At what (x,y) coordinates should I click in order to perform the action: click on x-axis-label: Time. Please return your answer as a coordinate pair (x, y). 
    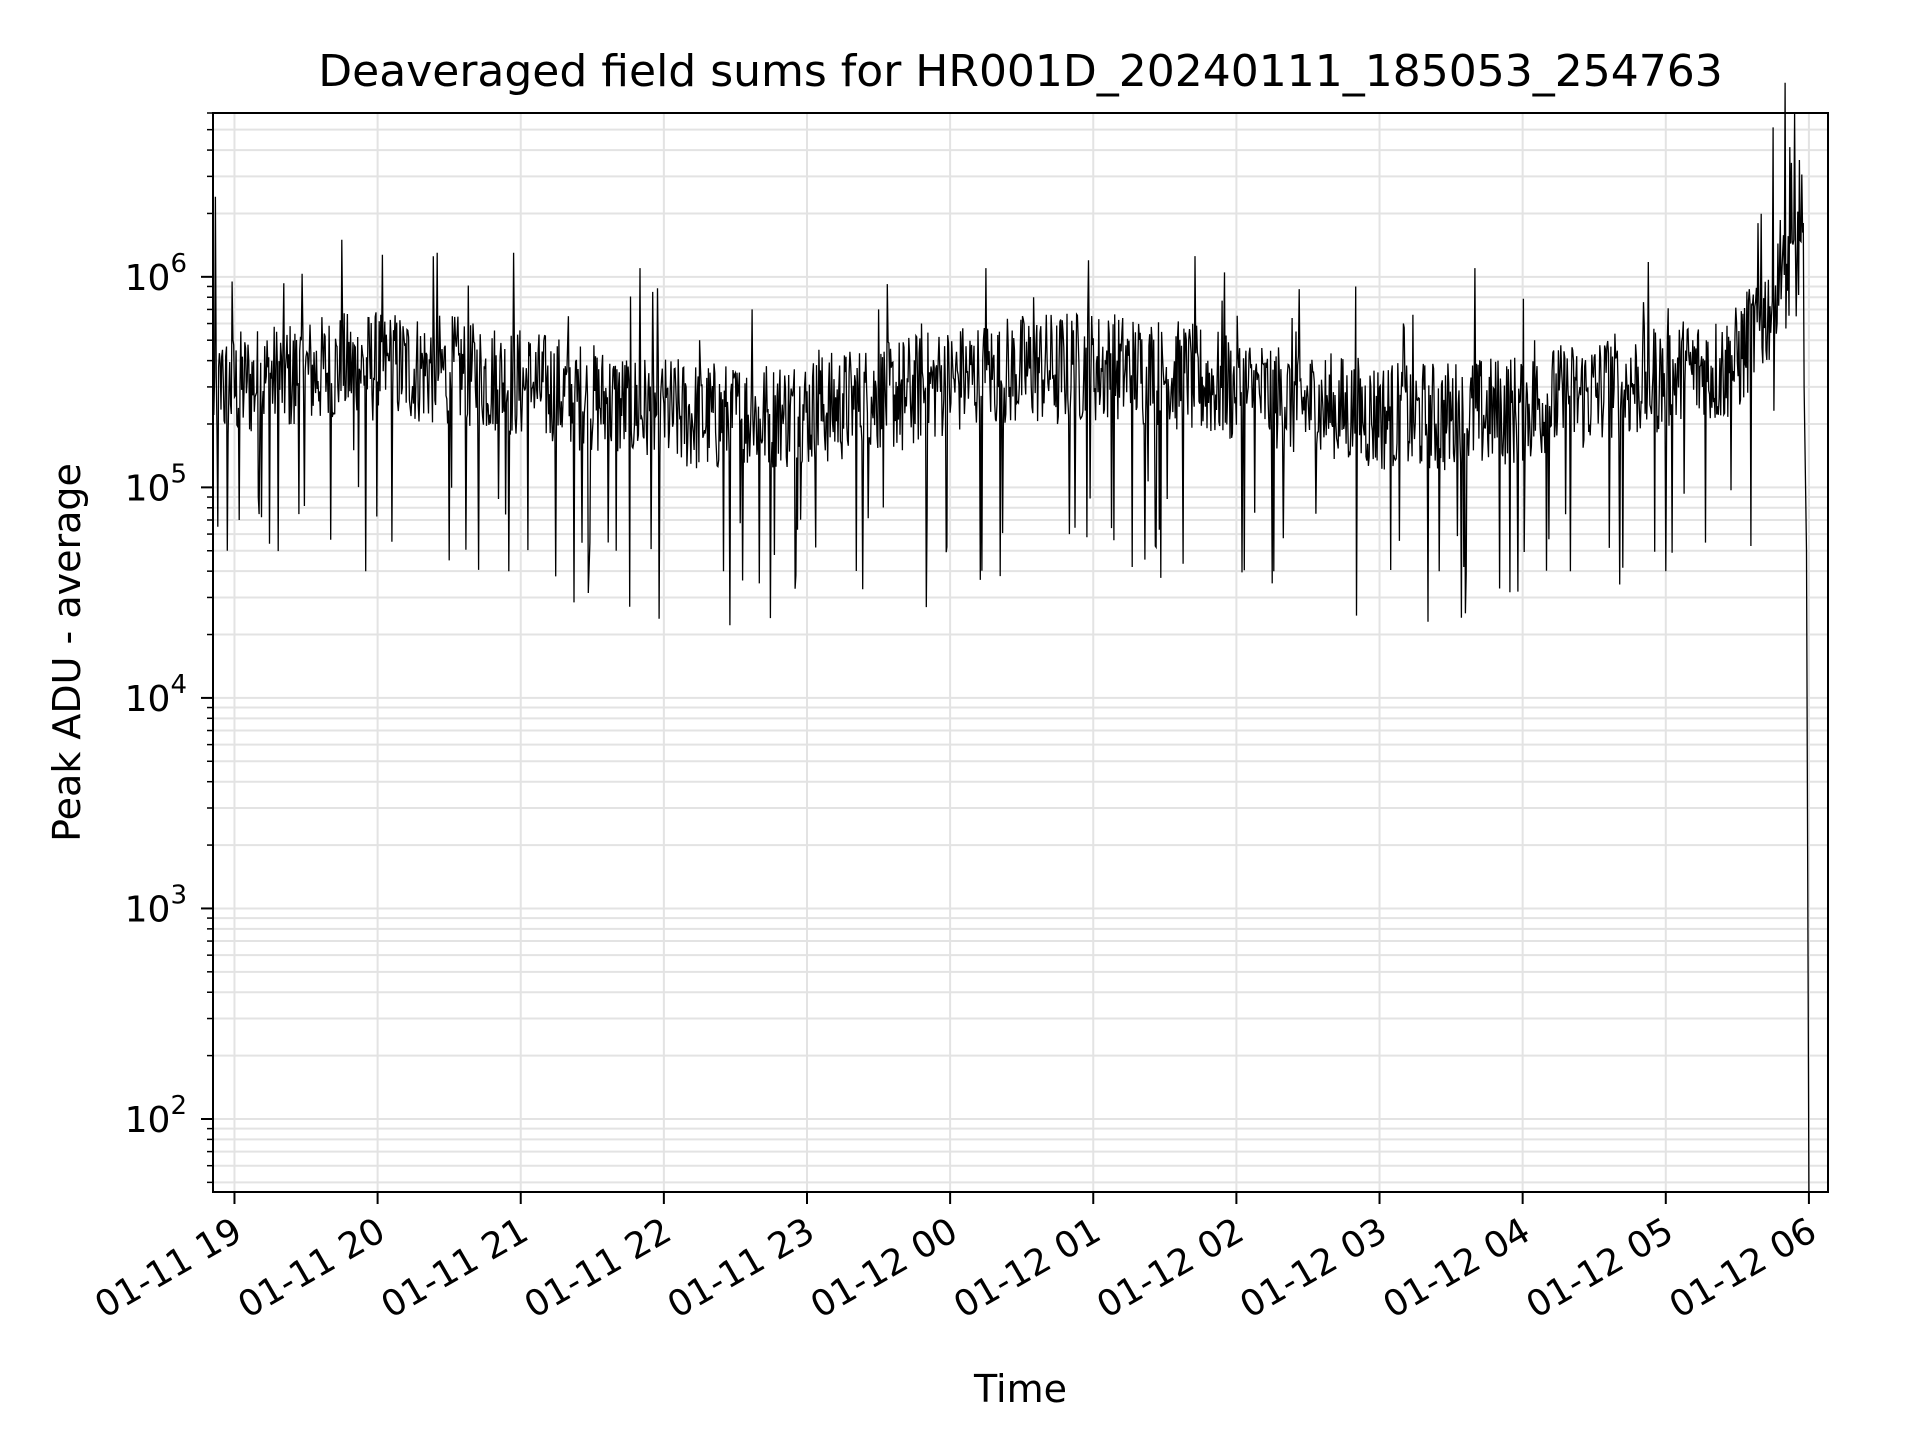
    Looking at the image, I should click on (1020, 1389).